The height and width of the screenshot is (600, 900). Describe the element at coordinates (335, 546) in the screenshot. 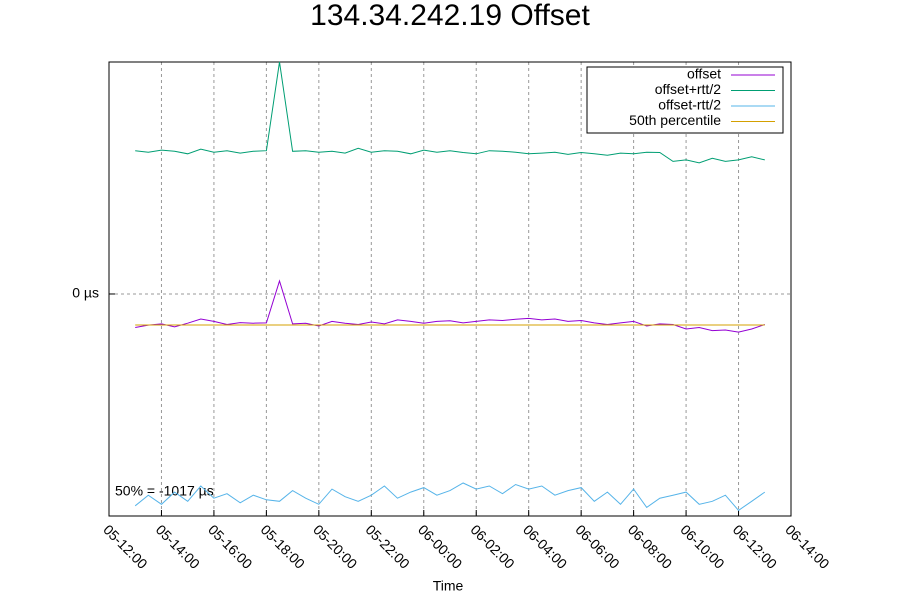

I see `x-tick-label: 05-20:00` at that location.